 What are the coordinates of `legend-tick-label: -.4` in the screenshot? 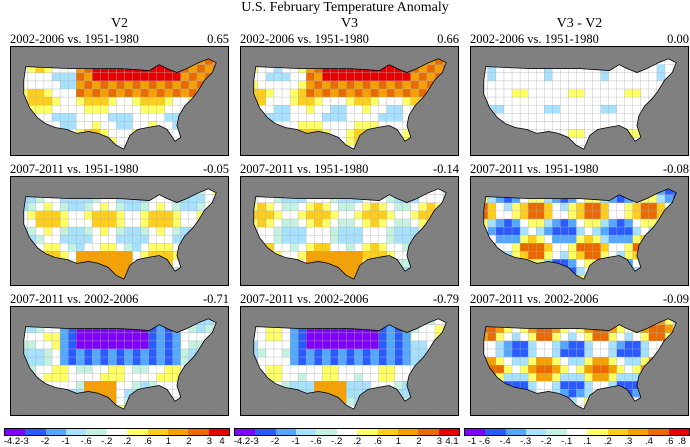 It's located at (505, 441).